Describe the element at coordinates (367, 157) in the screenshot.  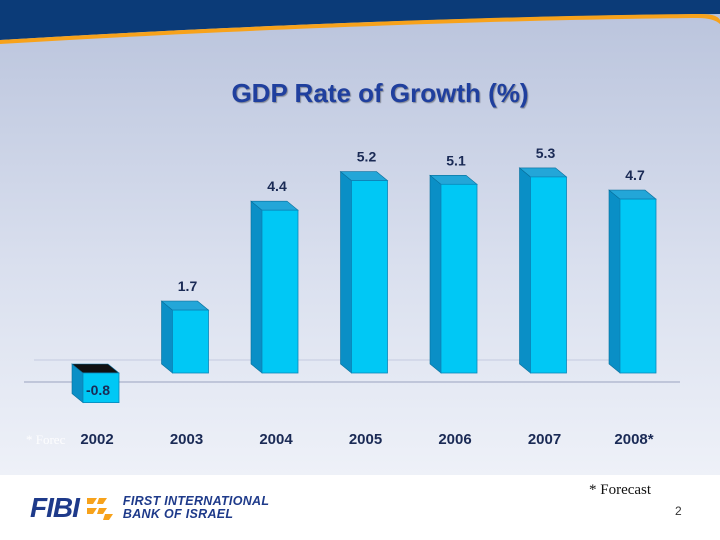
I see `data-label-2005: 5.2` at that location.